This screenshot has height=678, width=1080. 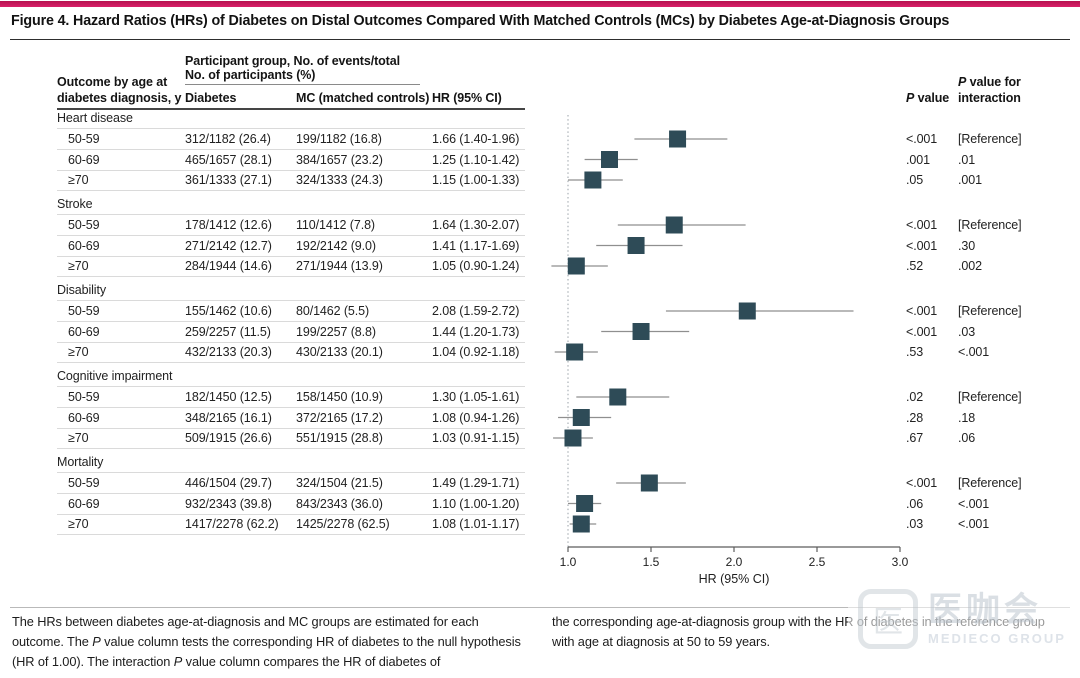 I want to click on col-header-p-interaction-line1: P value for, so click(x=989, y=81).